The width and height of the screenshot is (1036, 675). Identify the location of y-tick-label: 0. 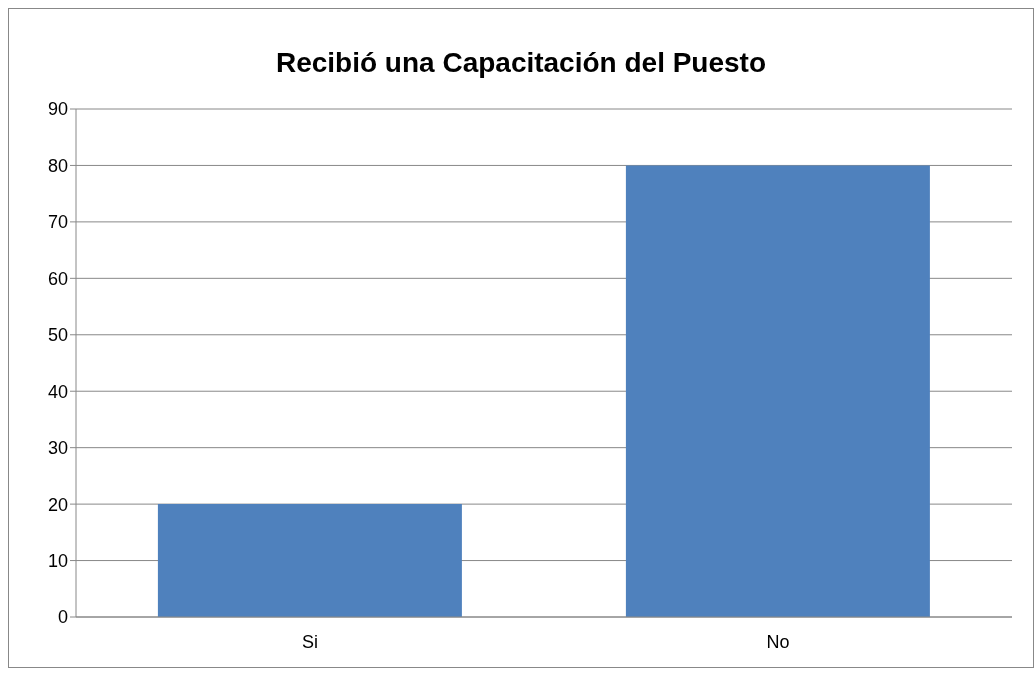
(62, 617).